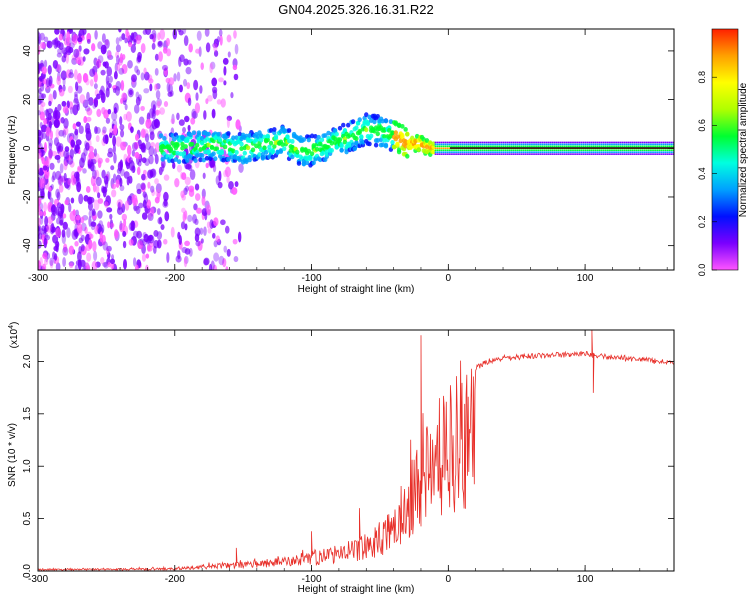  Describe the element at coordinates (27, 196) in the screenshot. I see `spectrogram-y-tick-label: -20` at that location.